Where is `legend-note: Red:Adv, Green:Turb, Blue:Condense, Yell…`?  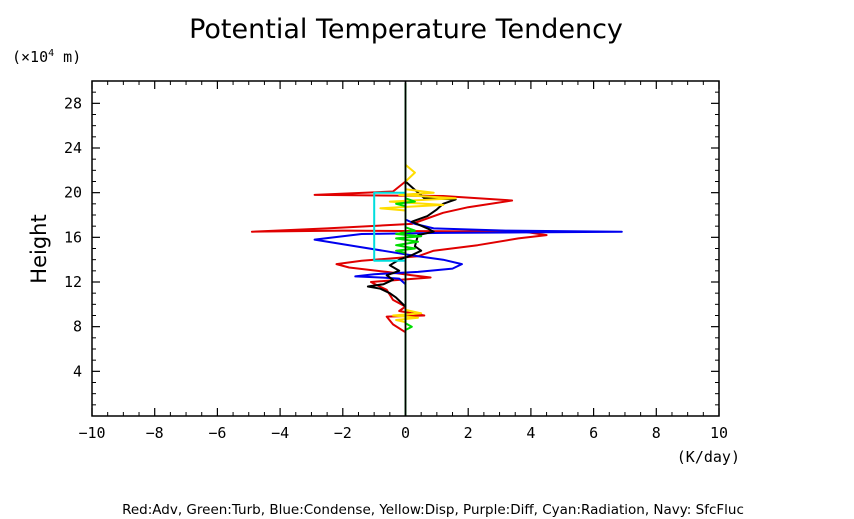 legend-note: Red:Adv, Green:Turb, Blue:Condense, Yell… is located at coordinates (433, 510).